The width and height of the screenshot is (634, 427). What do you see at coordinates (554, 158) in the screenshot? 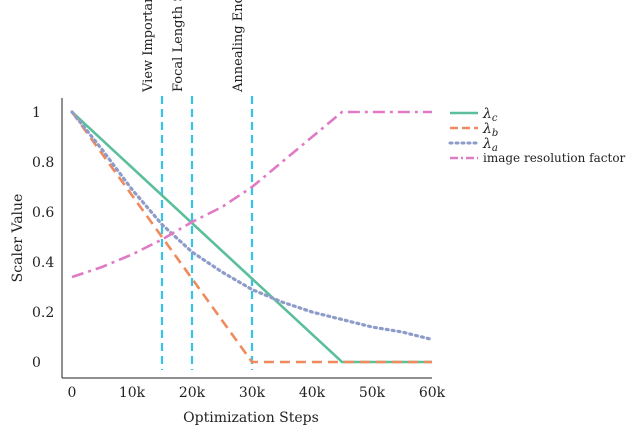
I see `legend-label: image resolution factor` at bounding box center [554, 158].